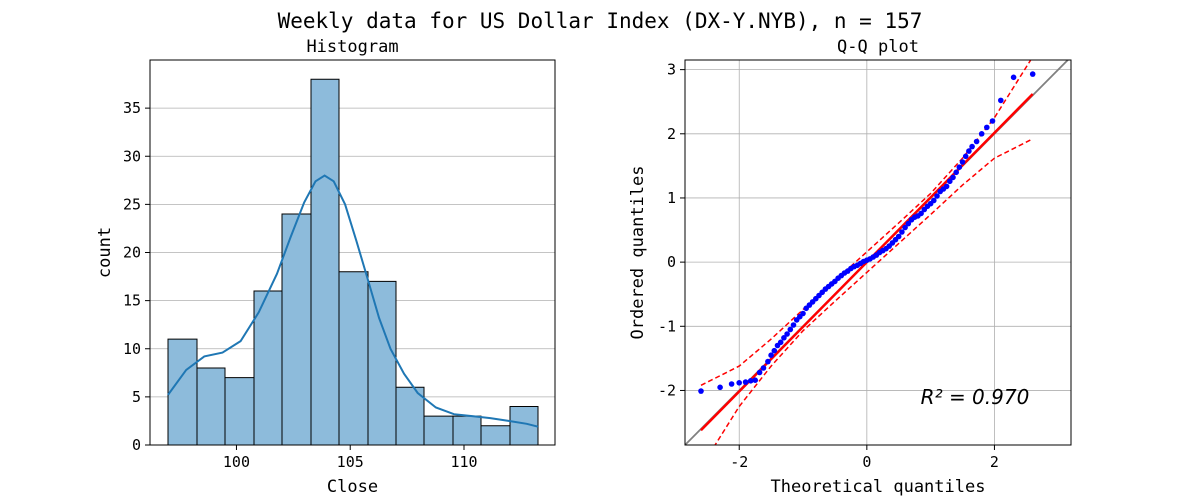 This screenshot has height=500, width=1200. I want to click on y-tick-label: 25, so click(132, 204).